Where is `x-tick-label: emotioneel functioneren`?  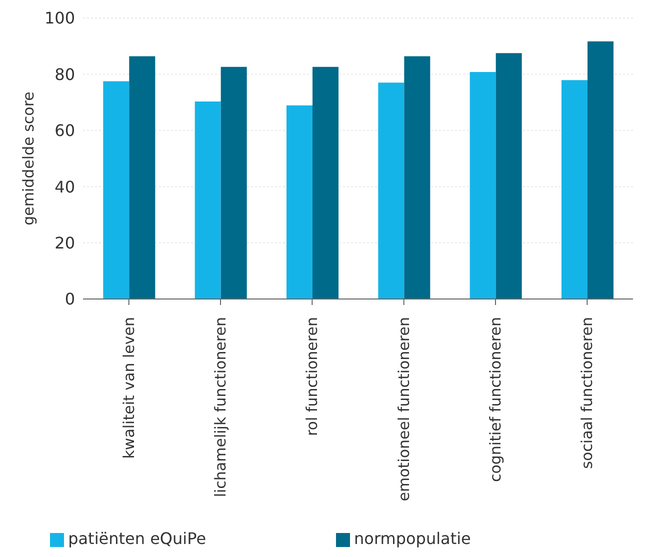
x-tick-label: emotioneel functioneren is located at coordinates (403, 409).